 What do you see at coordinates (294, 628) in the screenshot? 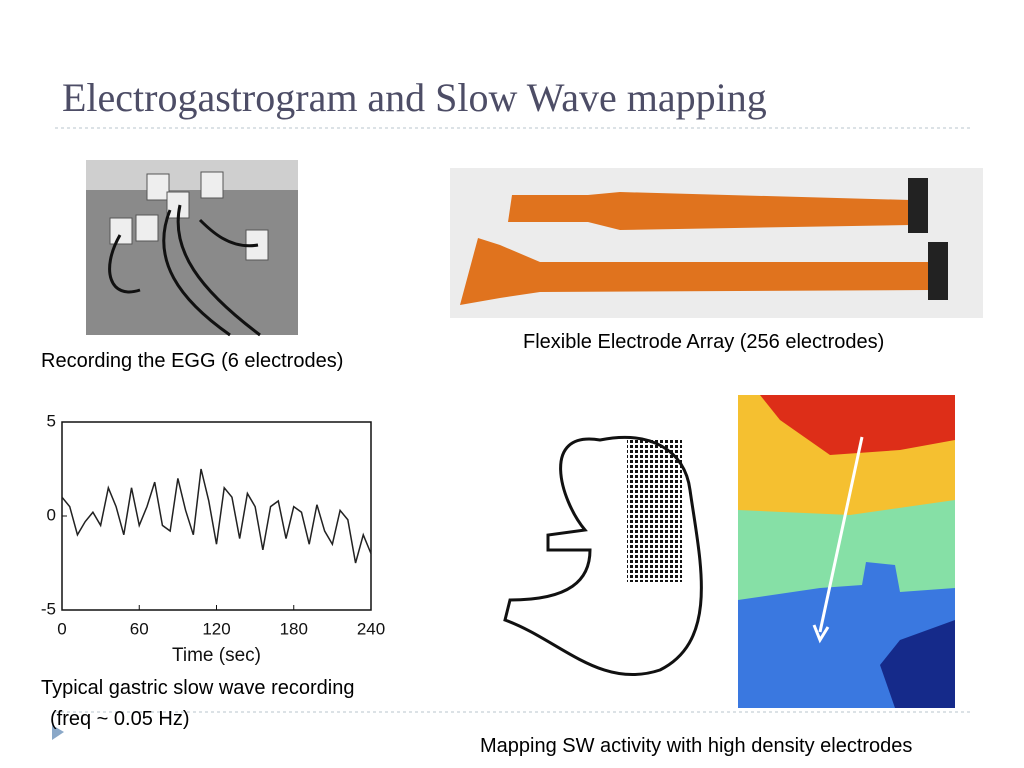
I see `x-tick-label: 180` at bounding box center [294, 628].